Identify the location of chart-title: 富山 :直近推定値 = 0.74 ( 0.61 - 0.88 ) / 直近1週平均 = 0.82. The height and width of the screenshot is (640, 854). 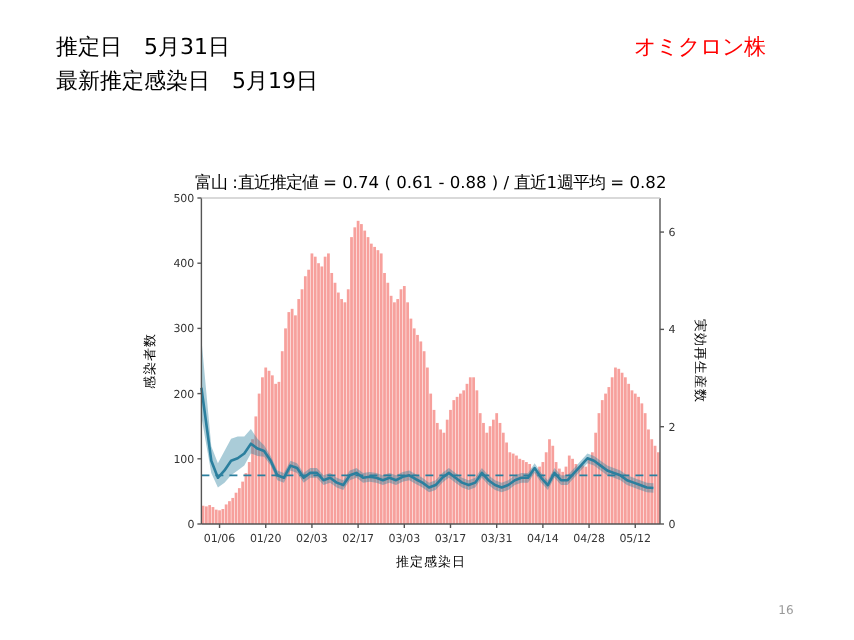
(430, 182).